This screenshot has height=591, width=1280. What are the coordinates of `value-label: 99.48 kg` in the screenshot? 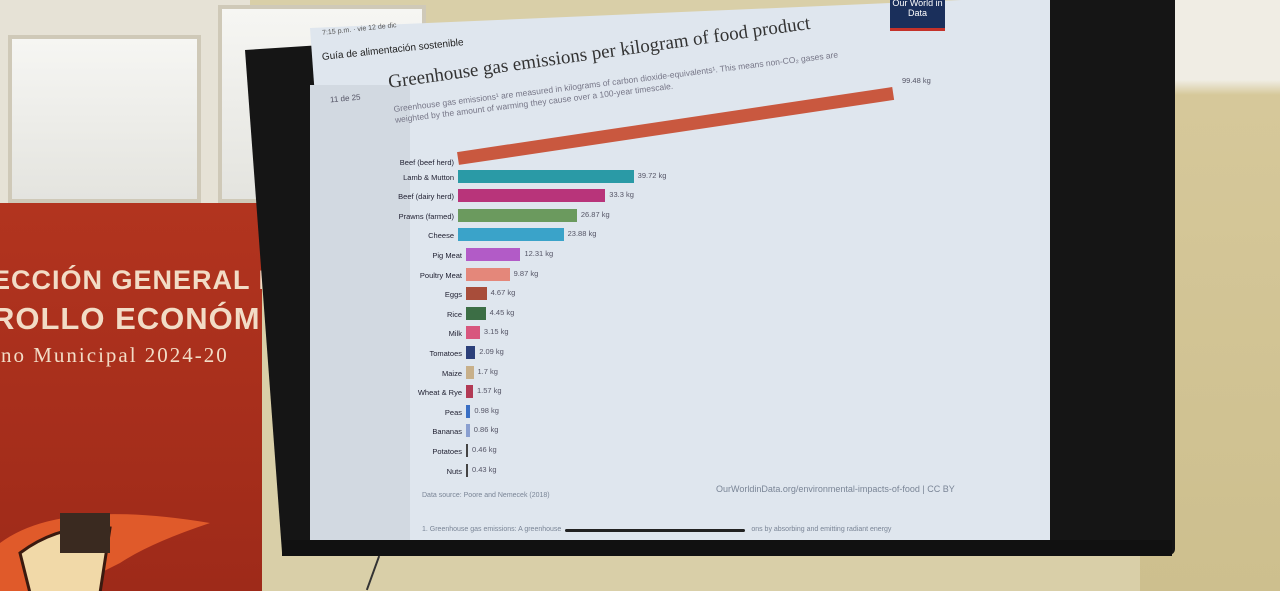 It's located at (916, 80).